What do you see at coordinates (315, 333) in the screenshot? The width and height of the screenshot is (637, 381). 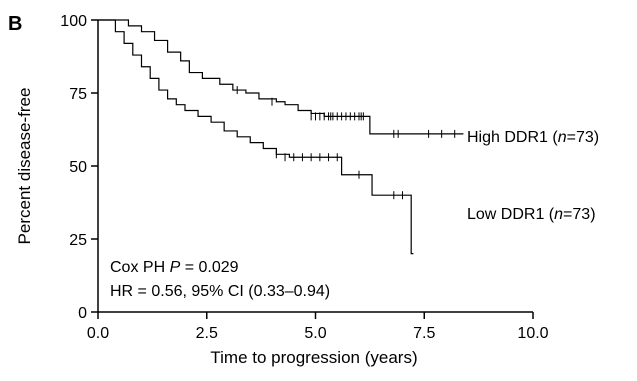 I see `x-tick-label: 5.0` at bounding box center [315, 333].